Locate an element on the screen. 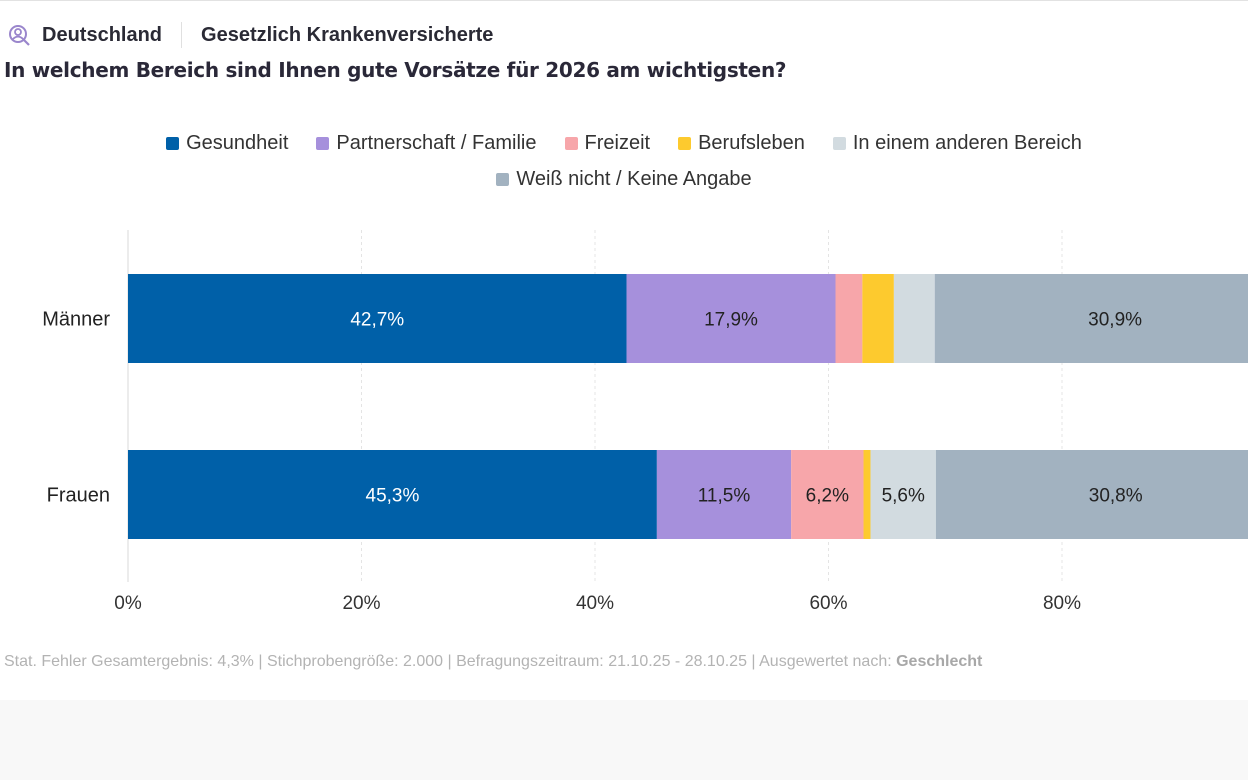  legend-label: Freizeit is located at coordinates (617, 143).